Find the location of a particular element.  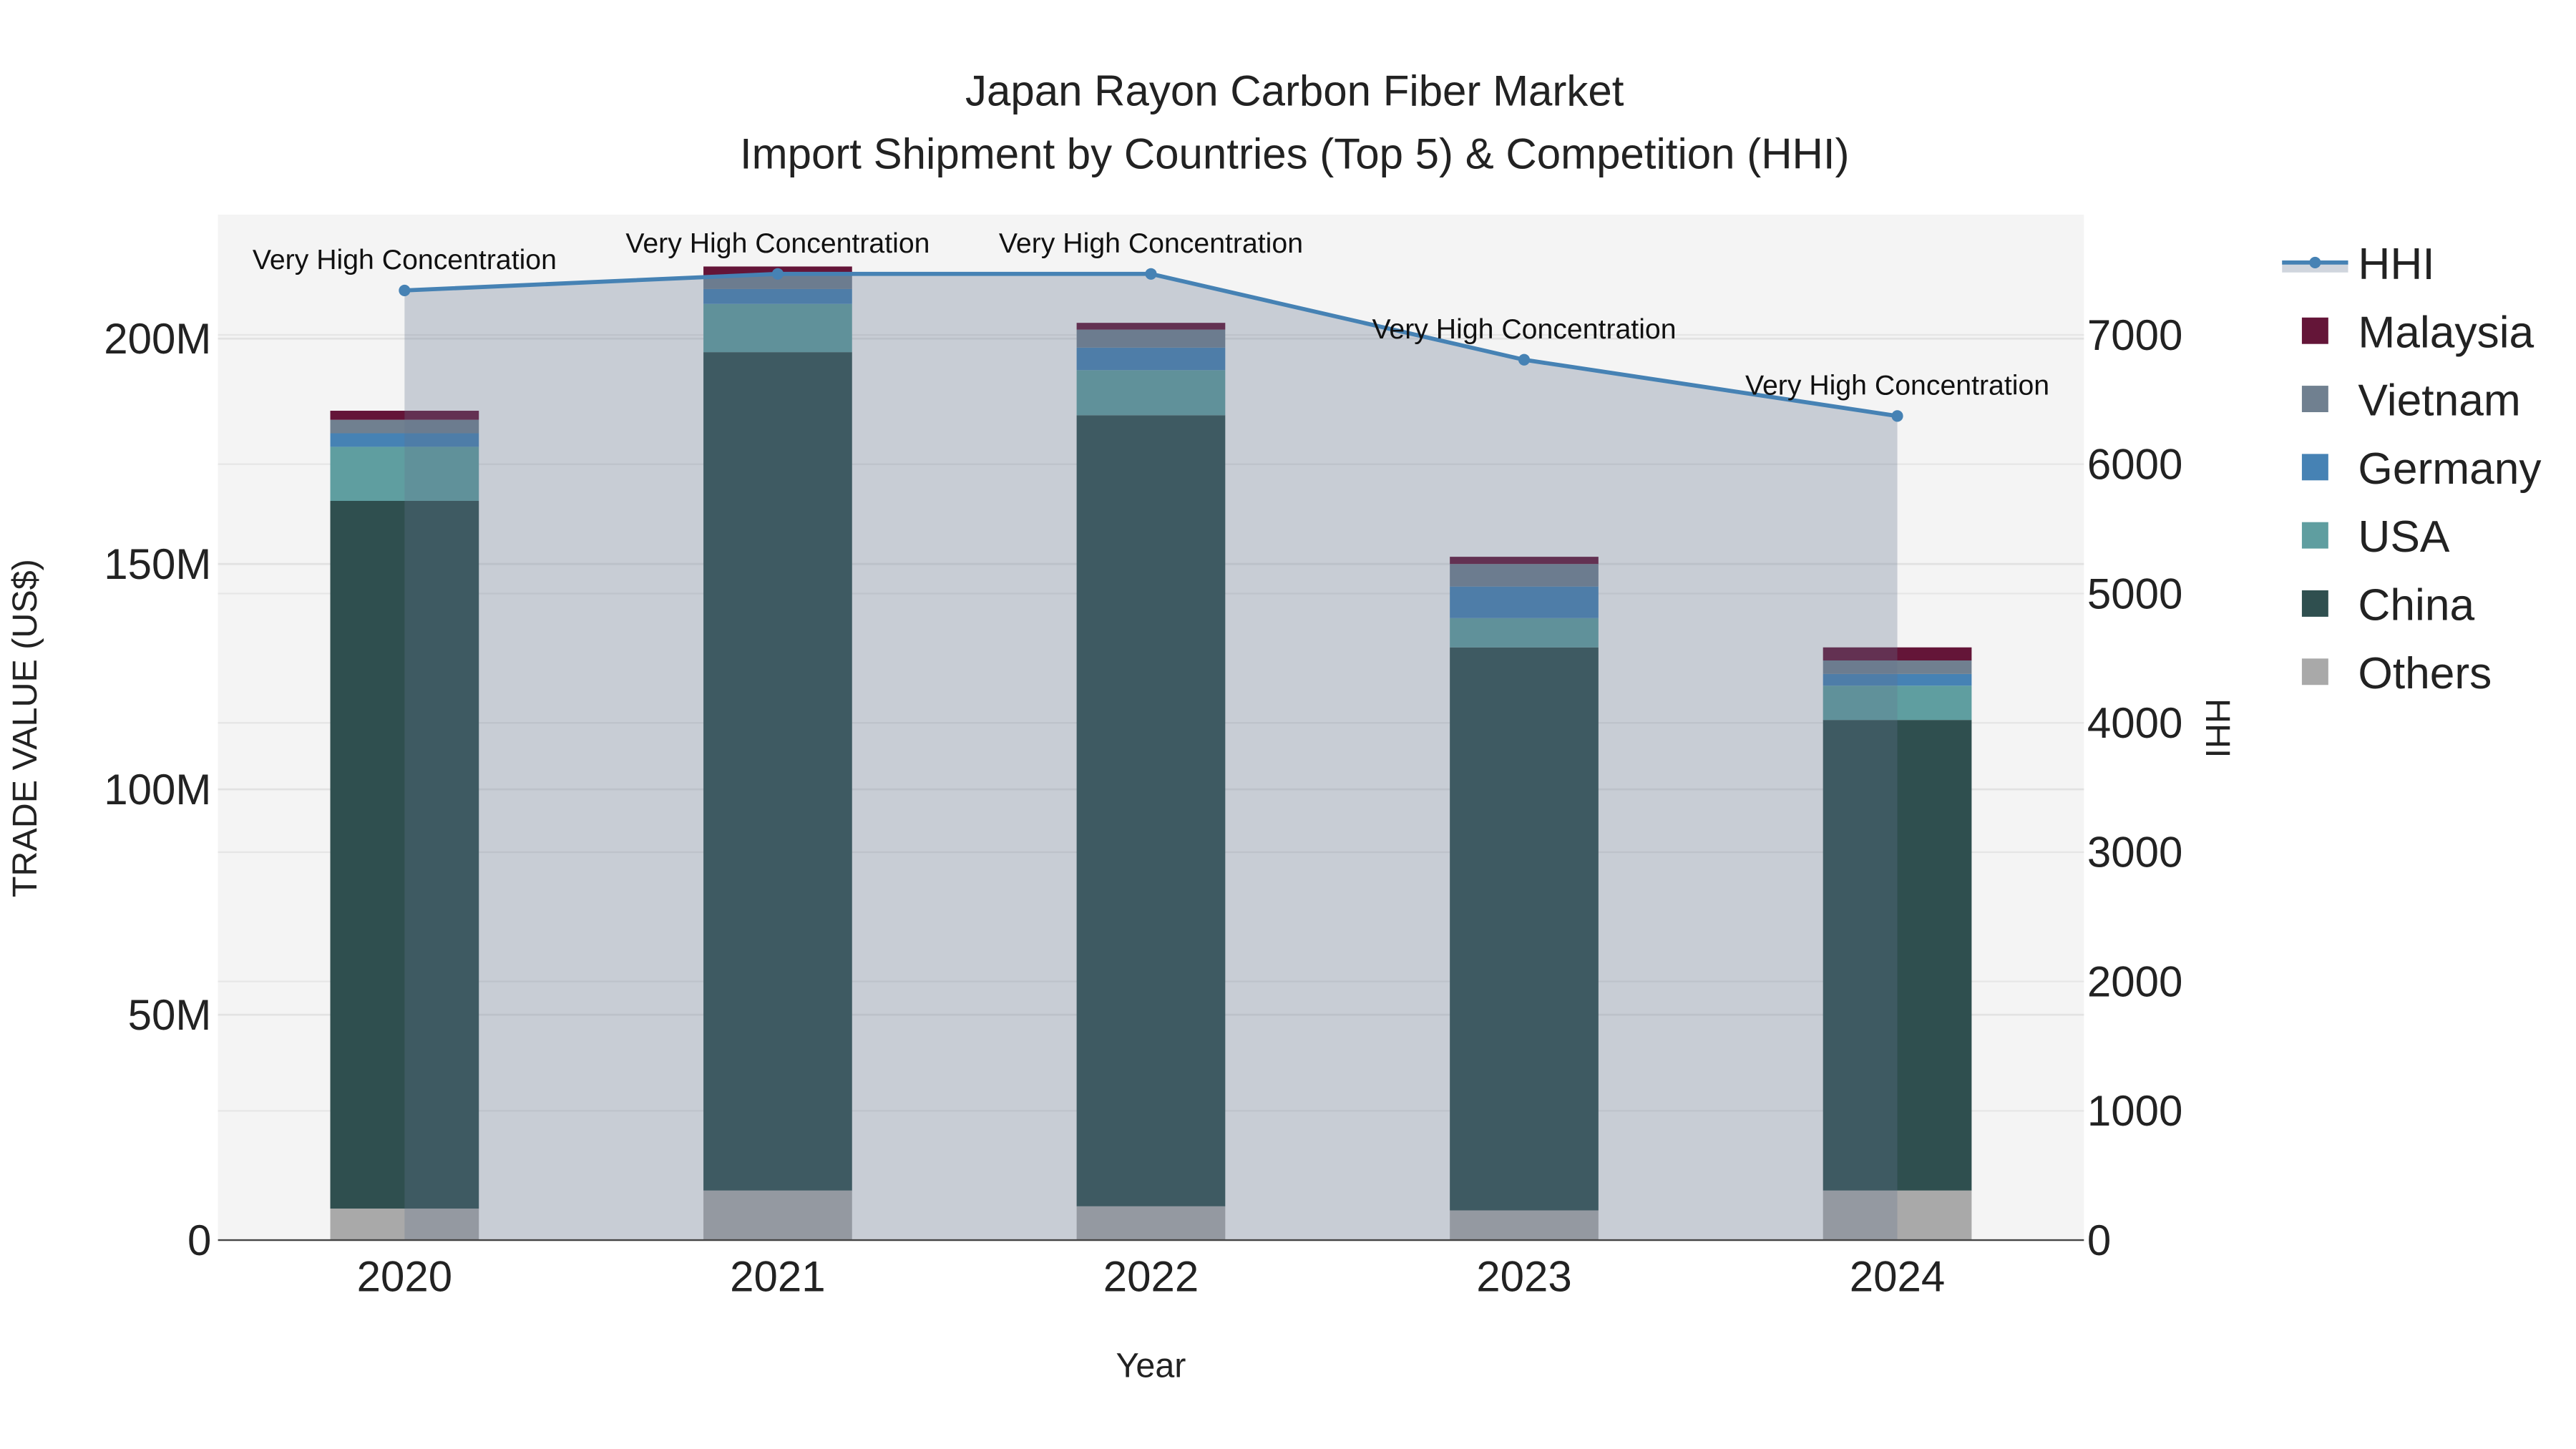

hhi-point-2022 is located at coordinates (1151, 274).